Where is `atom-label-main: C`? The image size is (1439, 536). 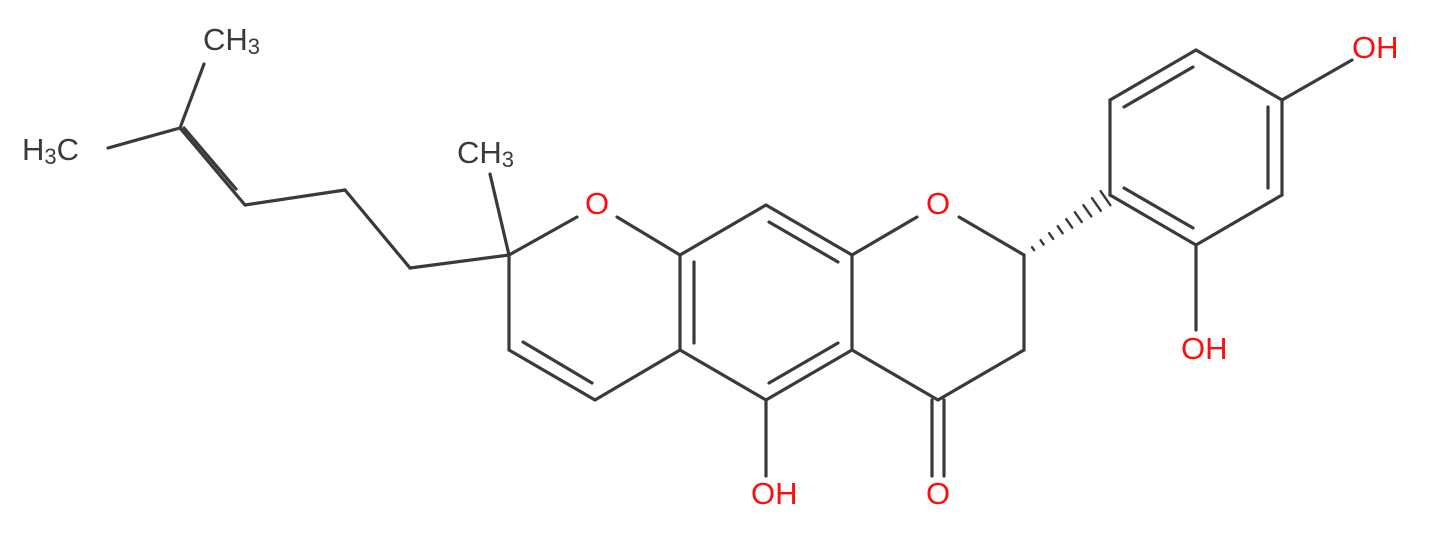
atom-label-main: C is located at coordinates (68, 149).